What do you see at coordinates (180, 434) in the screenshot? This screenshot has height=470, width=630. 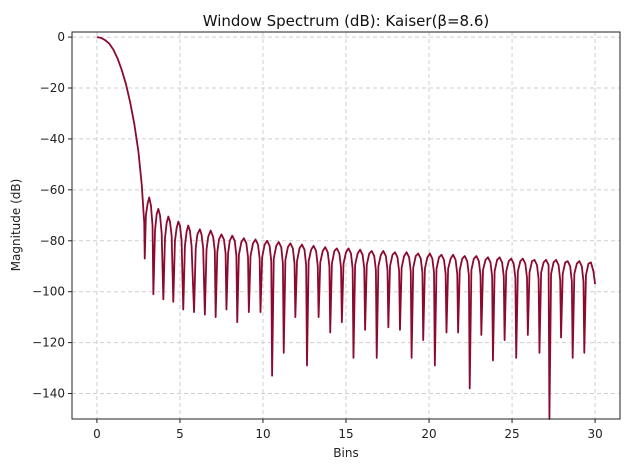 I see `x-tick-label: 5` at bounding box center [180, 434].